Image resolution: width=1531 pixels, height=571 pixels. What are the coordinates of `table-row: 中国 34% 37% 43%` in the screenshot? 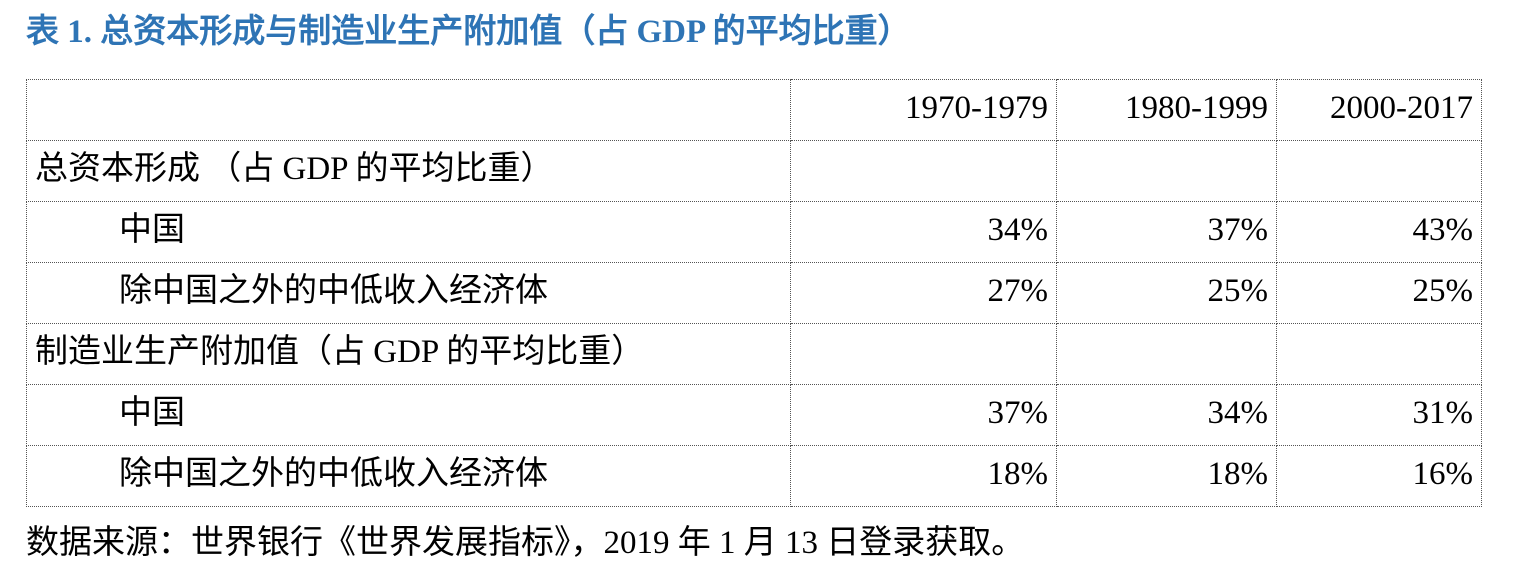 It's located at (754, 232).